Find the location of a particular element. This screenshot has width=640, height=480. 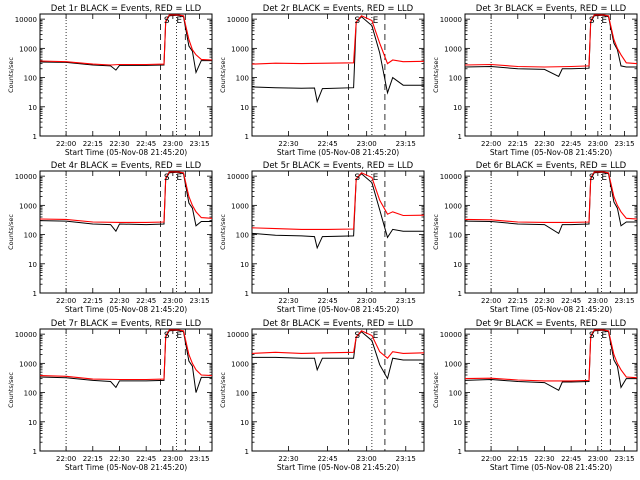

chart-title: Det 5r BLACK = Events, RED = LLD is located at coordinates (338, 166).